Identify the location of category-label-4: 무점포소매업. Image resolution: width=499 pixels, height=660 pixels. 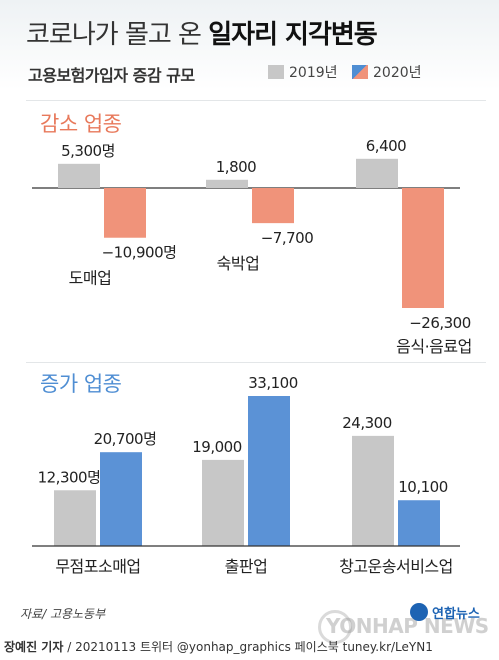
(97, 566).